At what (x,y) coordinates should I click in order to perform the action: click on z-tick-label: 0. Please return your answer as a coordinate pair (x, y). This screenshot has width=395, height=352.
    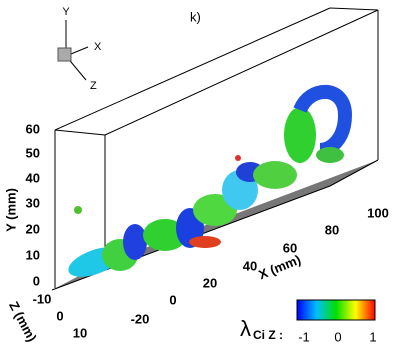
    Looking at the image, I should click on (59, 315).